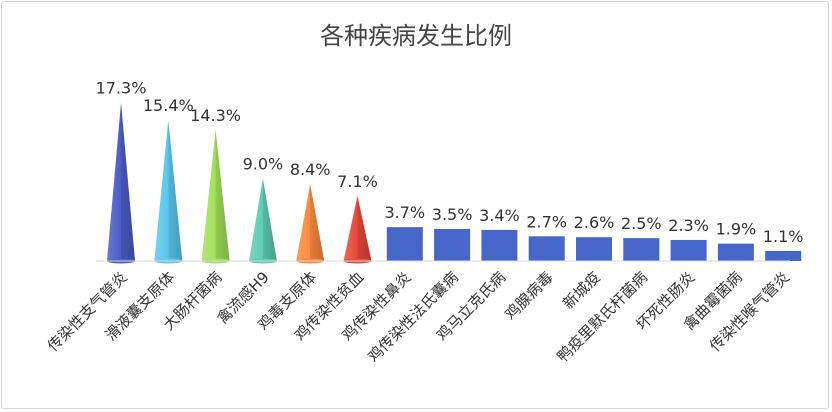 The width and height of the screenshot is (832, 412). Describe the element at coordinates (404, 212) in the screenshot. I see `data-label: 3.7%` at that location.